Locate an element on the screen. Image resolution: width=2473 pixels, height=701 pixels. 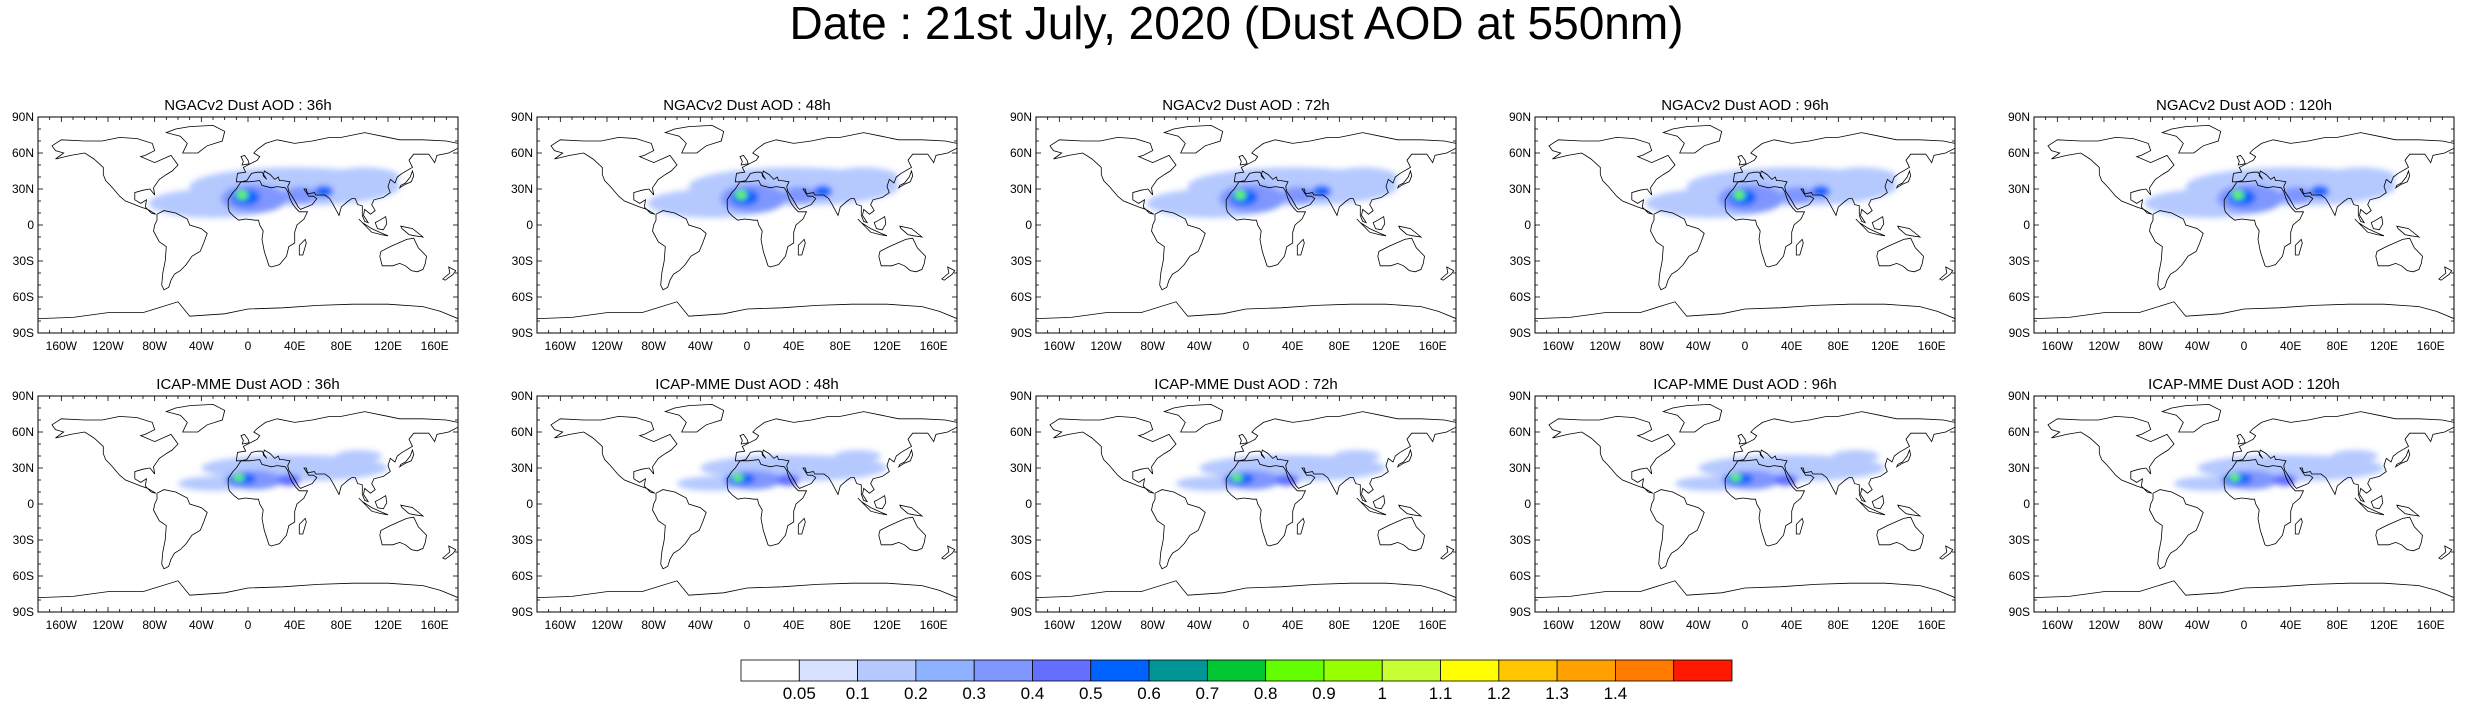
colorbar-label: 0.8 is located at coordinates (1266, 692).